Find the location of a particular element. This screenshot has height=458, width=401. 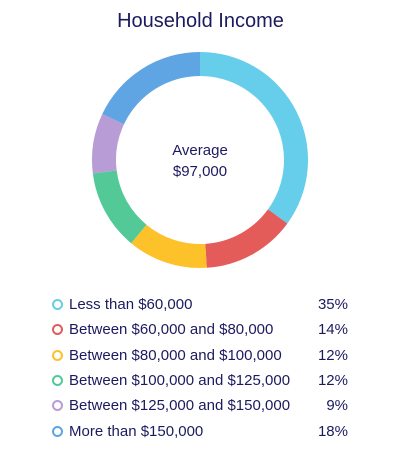

legend-label: Between $80,000 and $100,000 is located at coordinates (175, 355).